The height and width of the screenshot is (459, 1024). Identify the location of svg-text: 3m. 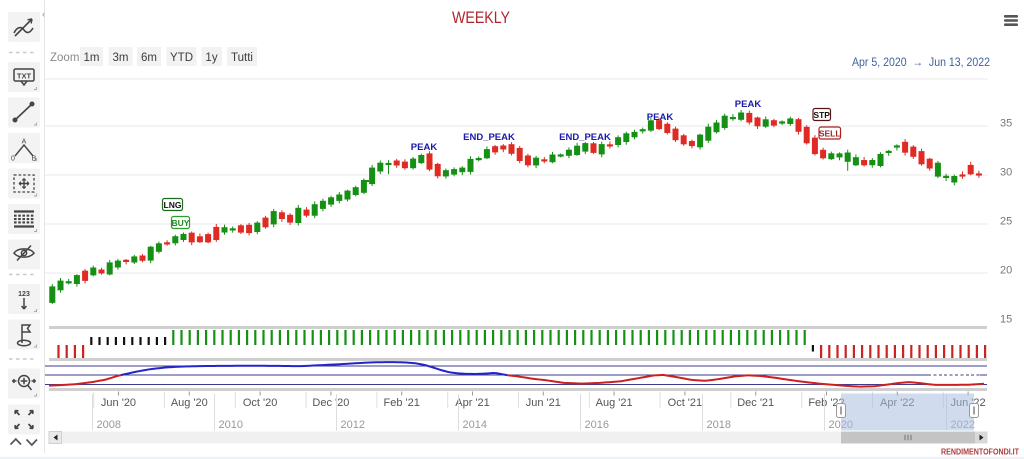
(121, 58).